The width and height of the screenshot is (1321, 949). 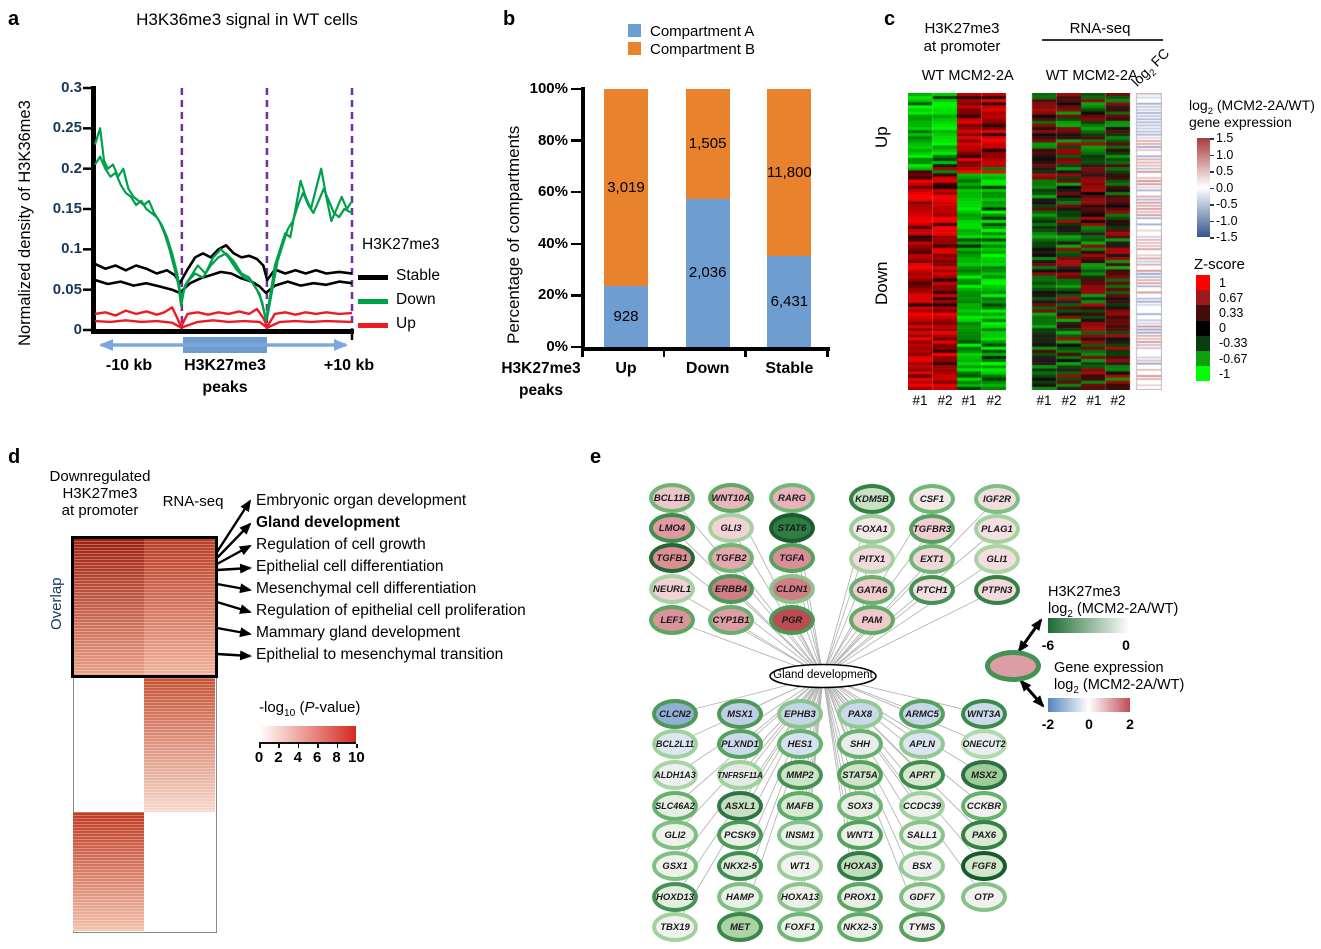 I want to click on colorbar2-tick-label: -0.33, so click(x=1233, y=343).